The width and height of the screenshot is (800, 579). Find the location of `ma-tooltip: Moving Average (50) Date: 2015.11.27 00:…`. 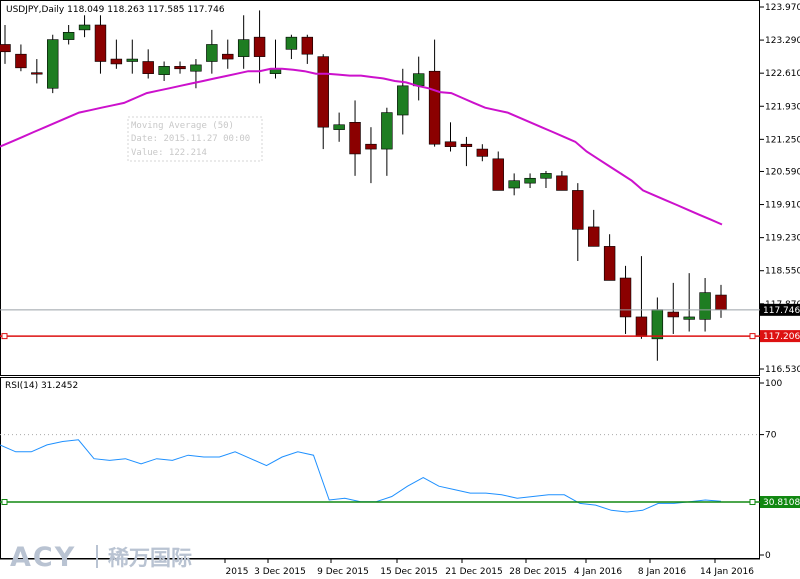

ma-tooltip: Moving Average (50) Date: 2015.11.27 00:… is located at coordinates (195, 139).